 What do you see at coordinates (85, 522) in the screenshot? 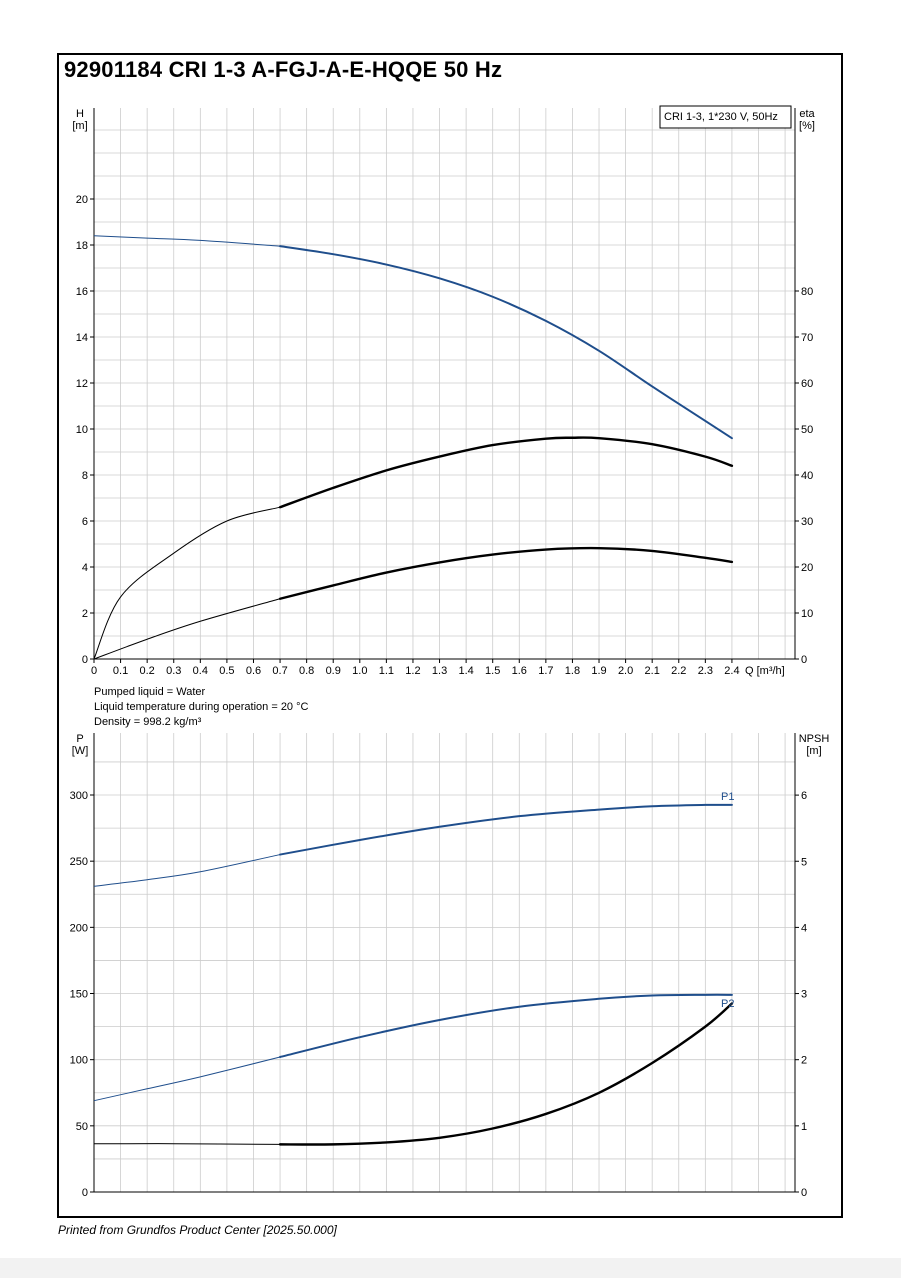
I see `y-left-tick-label: 6` at bounding box center [85, 522].